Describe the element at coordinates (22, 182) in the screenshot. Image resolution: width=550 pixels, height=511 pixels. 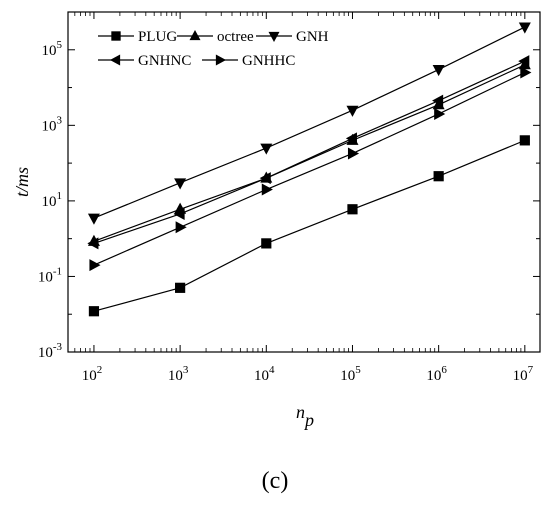
I see `y-axis-label: t/ms` at that location.